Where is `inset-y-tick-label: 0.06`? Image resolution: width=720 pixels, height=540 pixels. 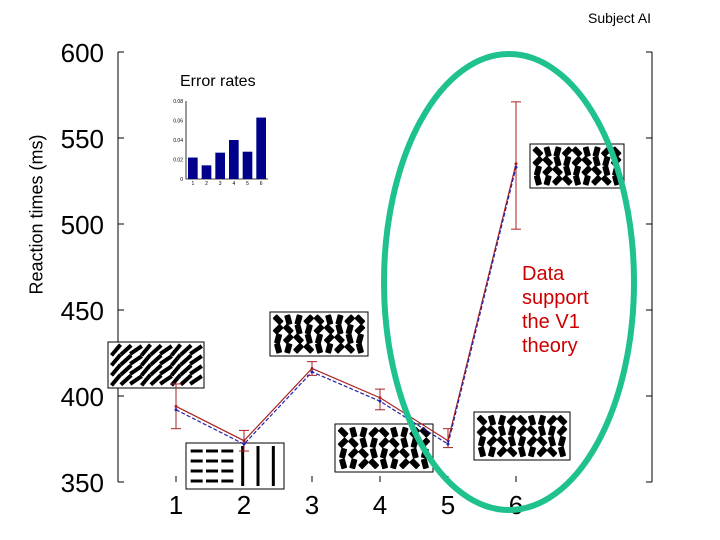
inset-y-tick-label: 0.06 is located at coordinates (178, 122).